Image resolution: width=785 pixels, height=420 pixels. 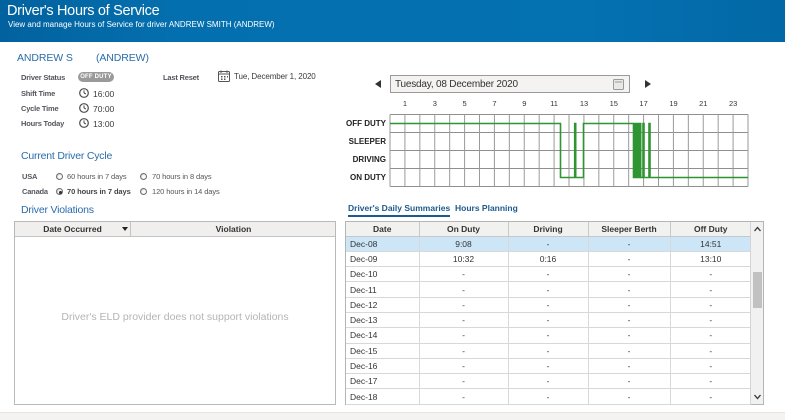 I want to click on svg-text: OFF DUTY, so click(x=366, y=123).